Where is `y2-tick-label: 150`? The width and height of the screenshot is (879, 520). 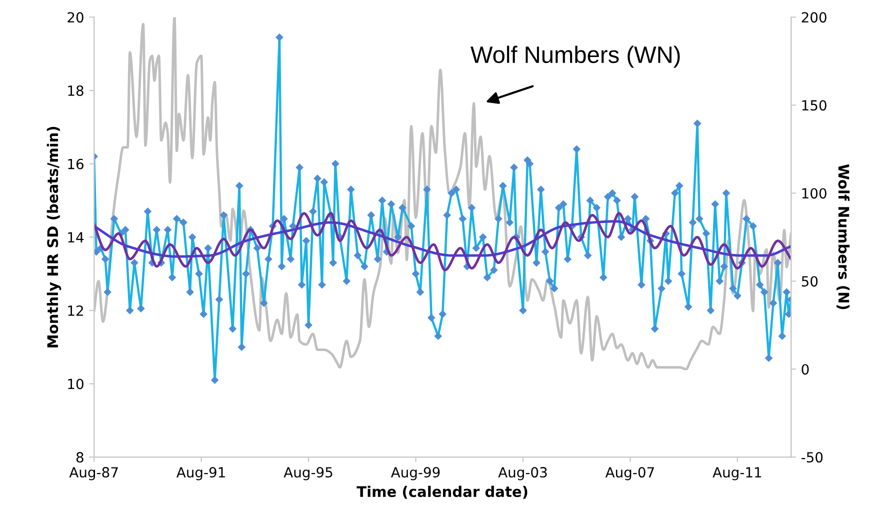 y2-tick-label: 150 is located at coordinates (814, 105).